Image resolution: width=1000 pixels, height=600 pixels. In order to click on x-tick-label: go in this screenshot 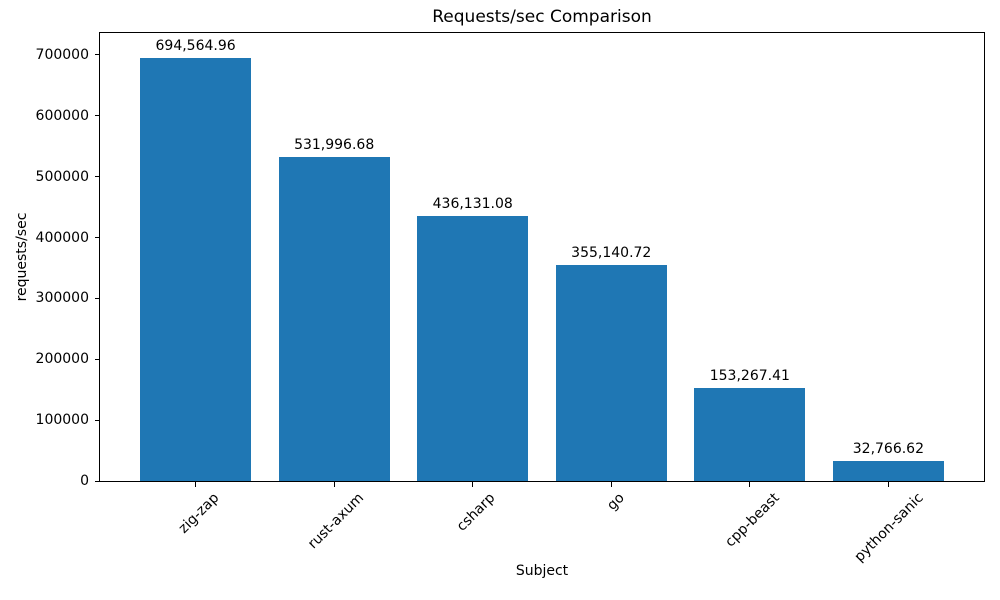, I will do `click(616, 502)`.